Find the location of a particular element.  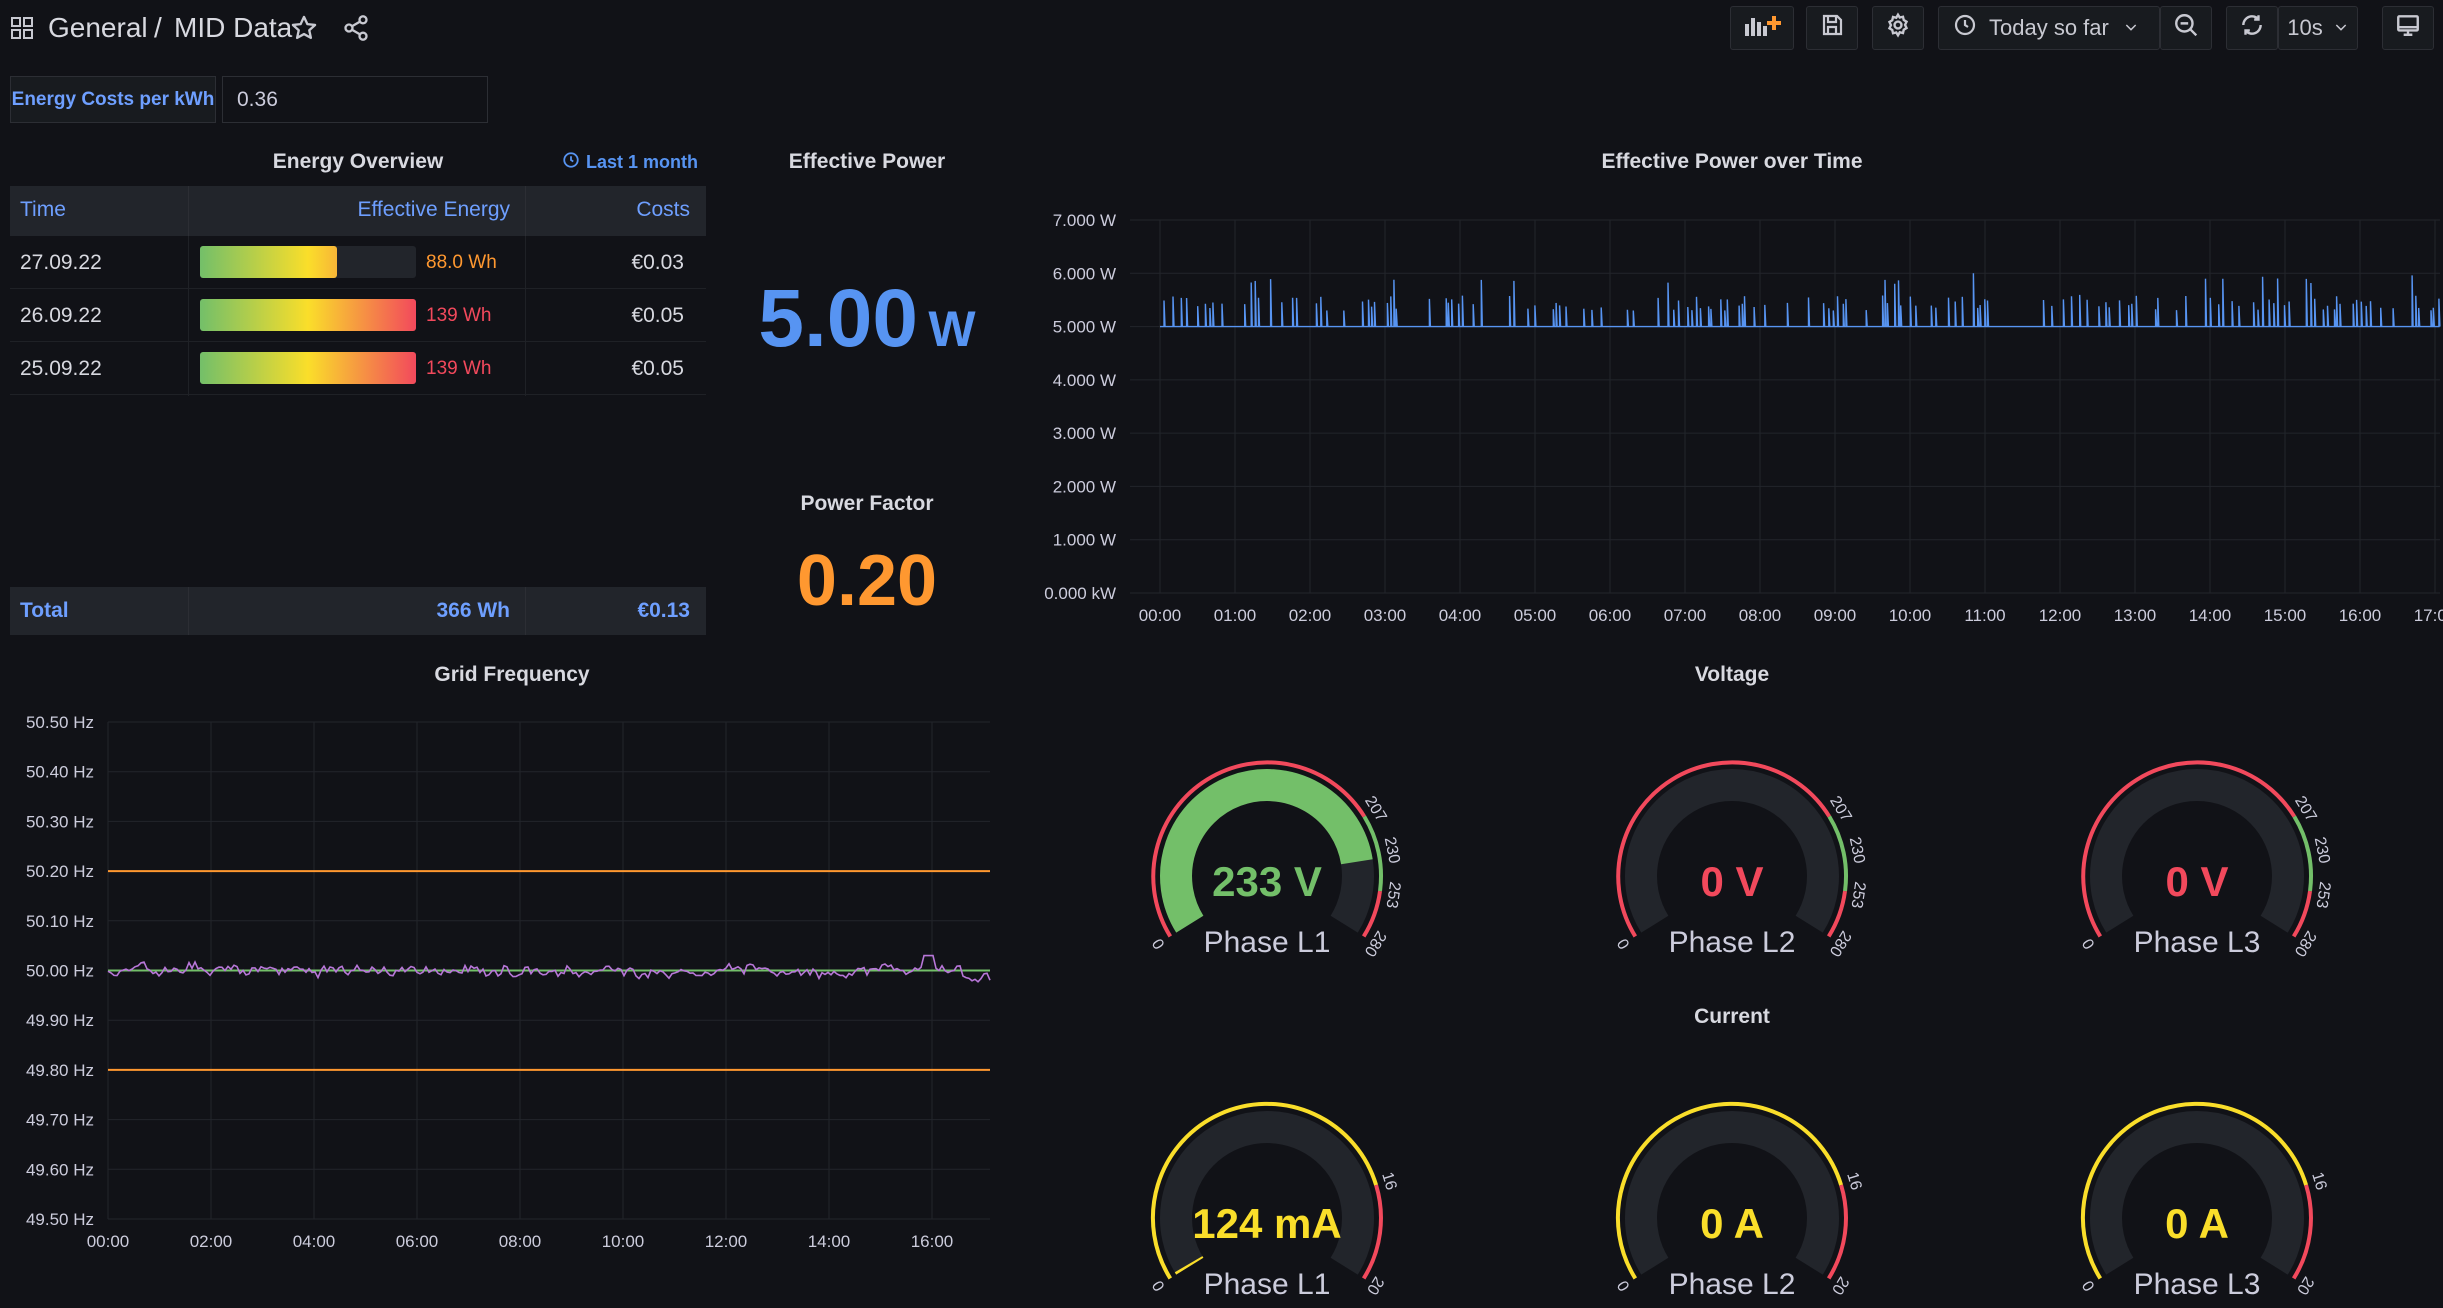

x-tick-label: 01:00 is located at coordinates (1235, 615).